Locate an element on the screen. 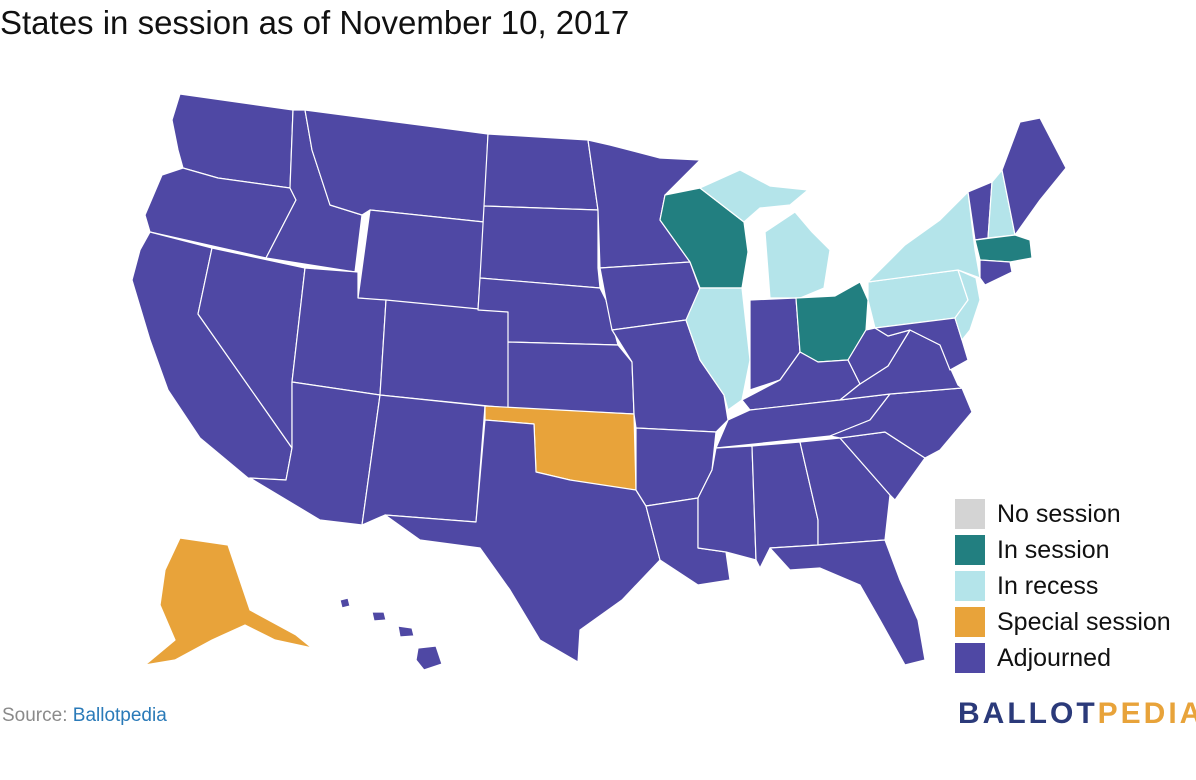 The width and height of the screenshot is (1196, 780). state-colorado is located at coordinates (445, 354).